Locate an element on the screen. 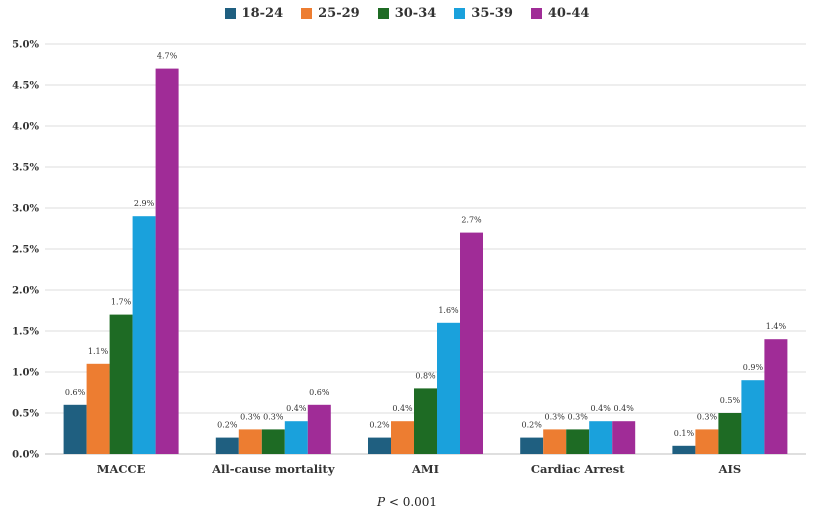  y-tick-label: 5.0% is located at coordinates (25, 45).